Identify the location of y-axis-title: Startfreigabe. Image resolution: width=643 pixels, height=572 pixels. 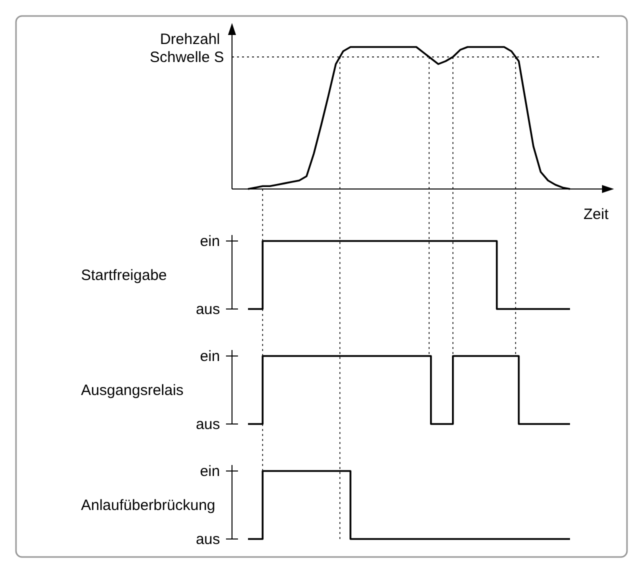
(124, 275).